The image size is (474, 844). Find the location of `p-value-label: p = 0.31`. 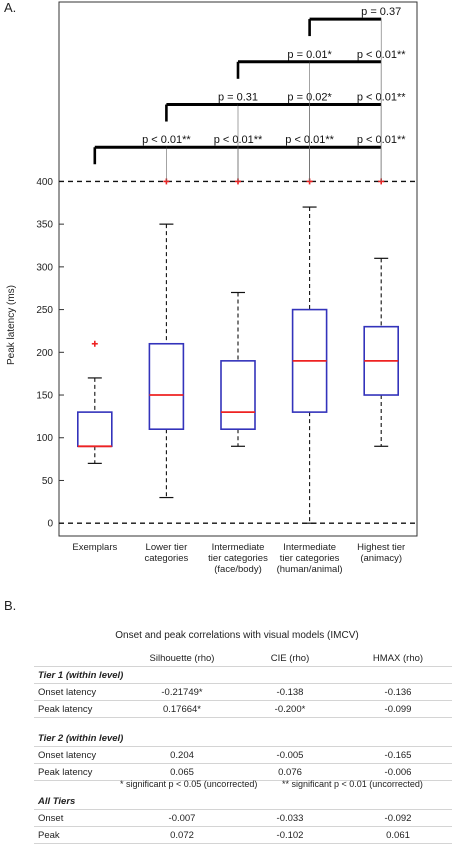

p-value-label: p = 0.31 is located at coordinates (238, 98).